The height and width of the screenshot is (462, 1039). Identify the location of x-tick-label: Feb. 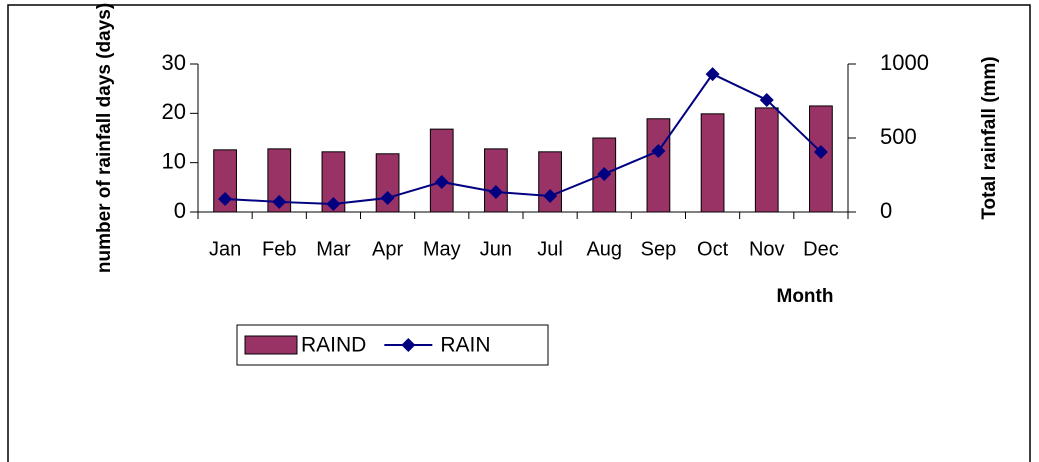
(279, 249).